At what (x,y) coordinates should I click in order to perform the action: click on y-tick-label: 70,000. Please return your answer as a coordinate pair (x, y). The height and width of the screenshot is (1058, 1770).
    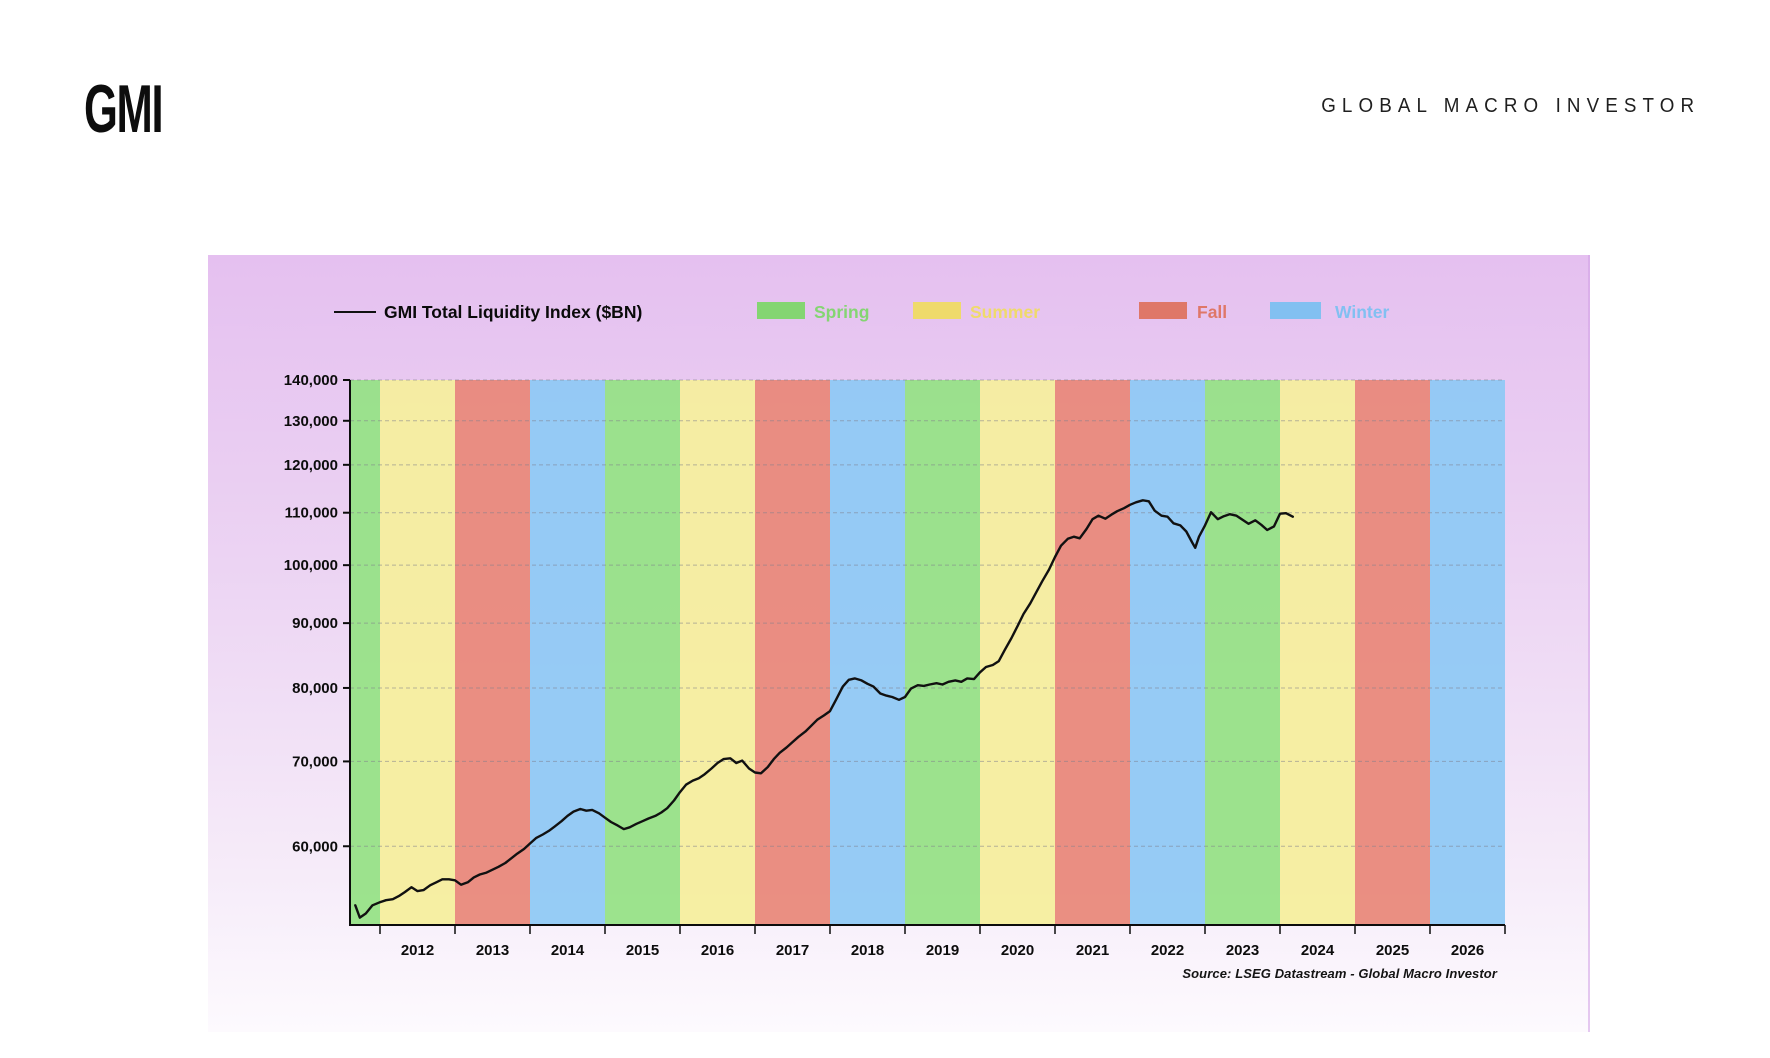
    Looking at the image, I should click on (315, 761).